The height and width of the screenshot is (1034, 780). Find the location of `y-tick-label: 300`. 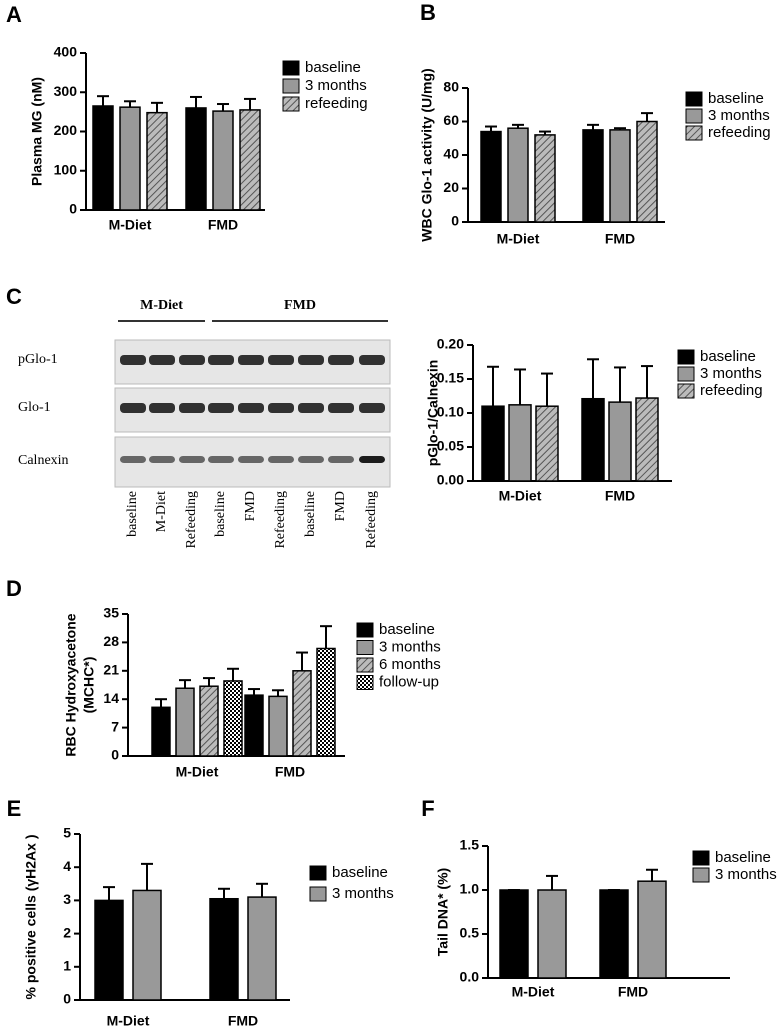

y-tick-label: 300 is located at coordinates (66, 91).